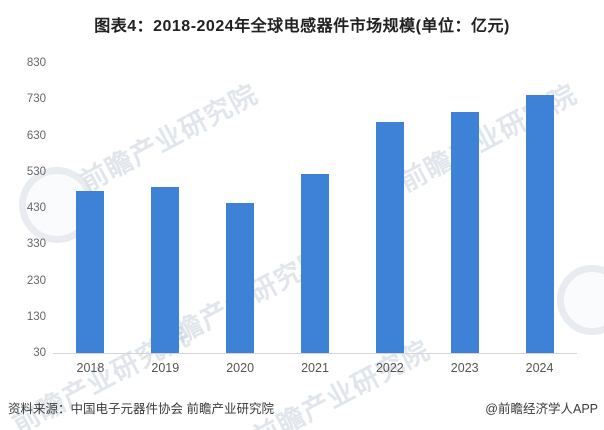 This screenshot has height=430, width=604. What do you see at coordinates (36, 280) in the screenshot?
I see `y-tick-230: 230` at bounding box center [36, 280].